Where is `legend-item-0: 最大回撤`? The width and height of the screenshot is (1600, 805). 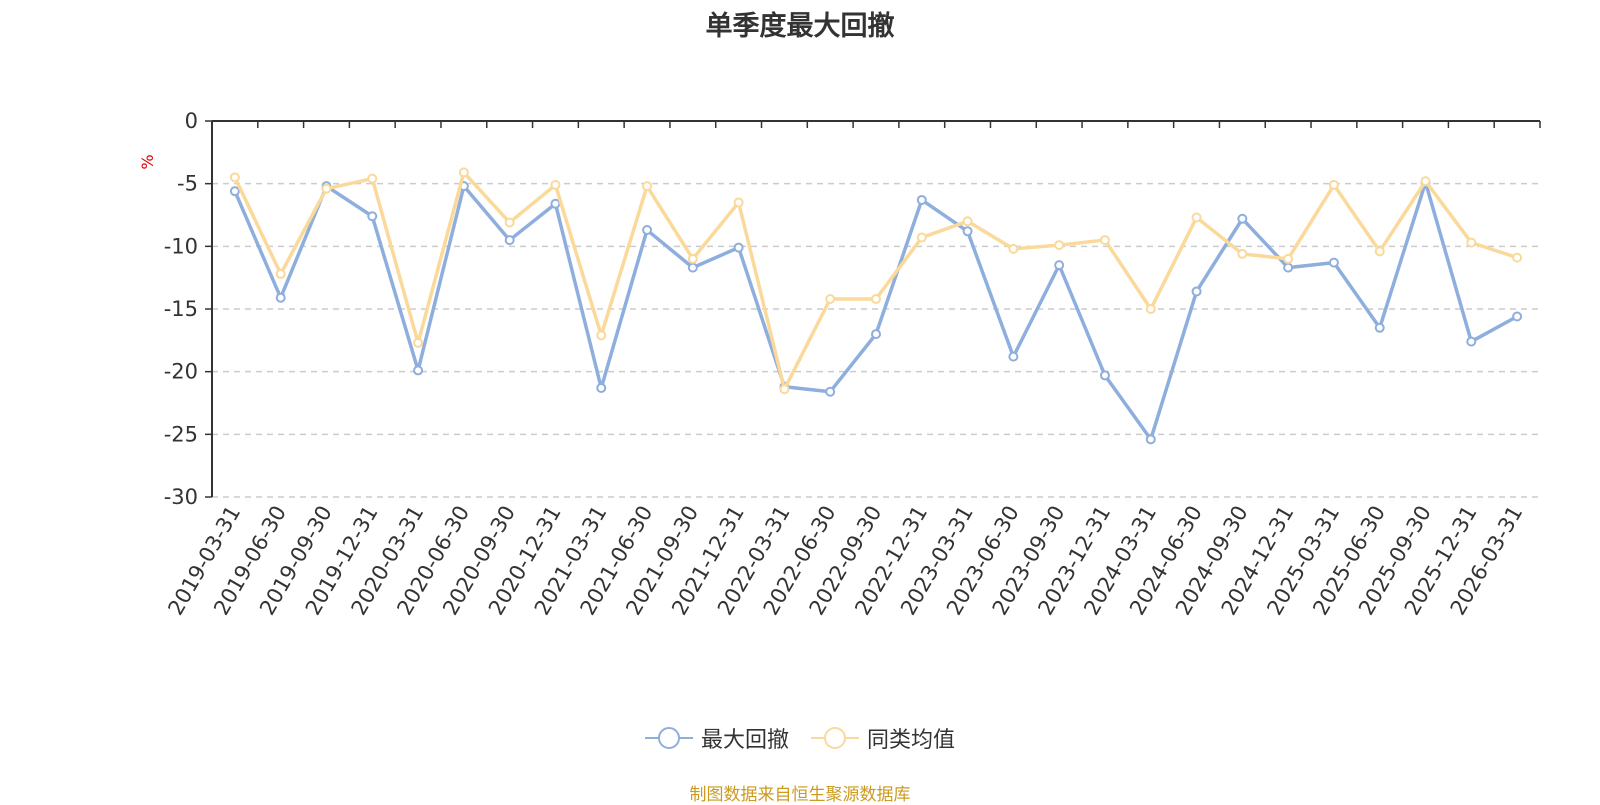
legend-item-0: 最大回撤 is located at coordinates (716, 738).